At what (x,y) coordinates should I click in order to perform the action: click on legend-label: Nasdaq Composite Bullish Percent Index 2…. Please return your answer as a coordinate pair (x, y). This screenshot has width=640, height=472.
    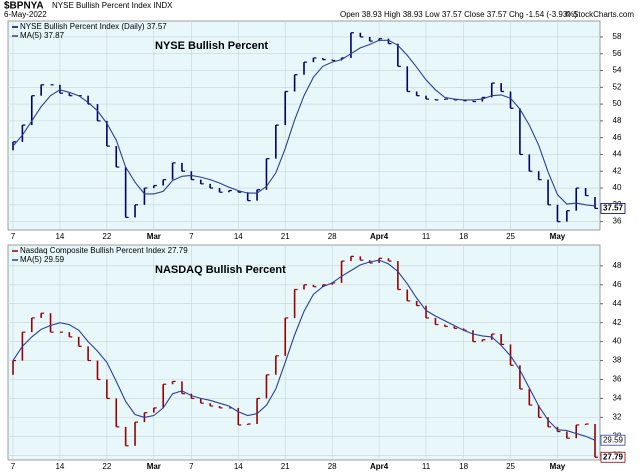
    Looking at the image, I should click on (104, 250).